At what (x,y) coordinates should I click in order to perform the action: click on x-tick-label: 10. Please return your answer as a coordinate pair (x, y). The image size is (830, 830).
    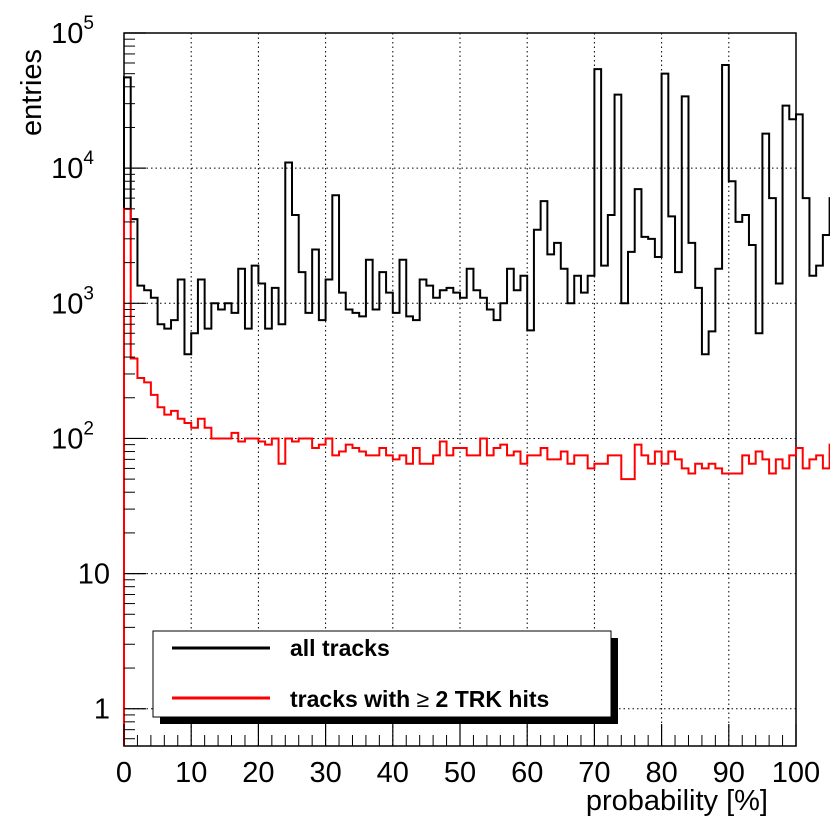
    Looking at the image, I should click on (191, 773).